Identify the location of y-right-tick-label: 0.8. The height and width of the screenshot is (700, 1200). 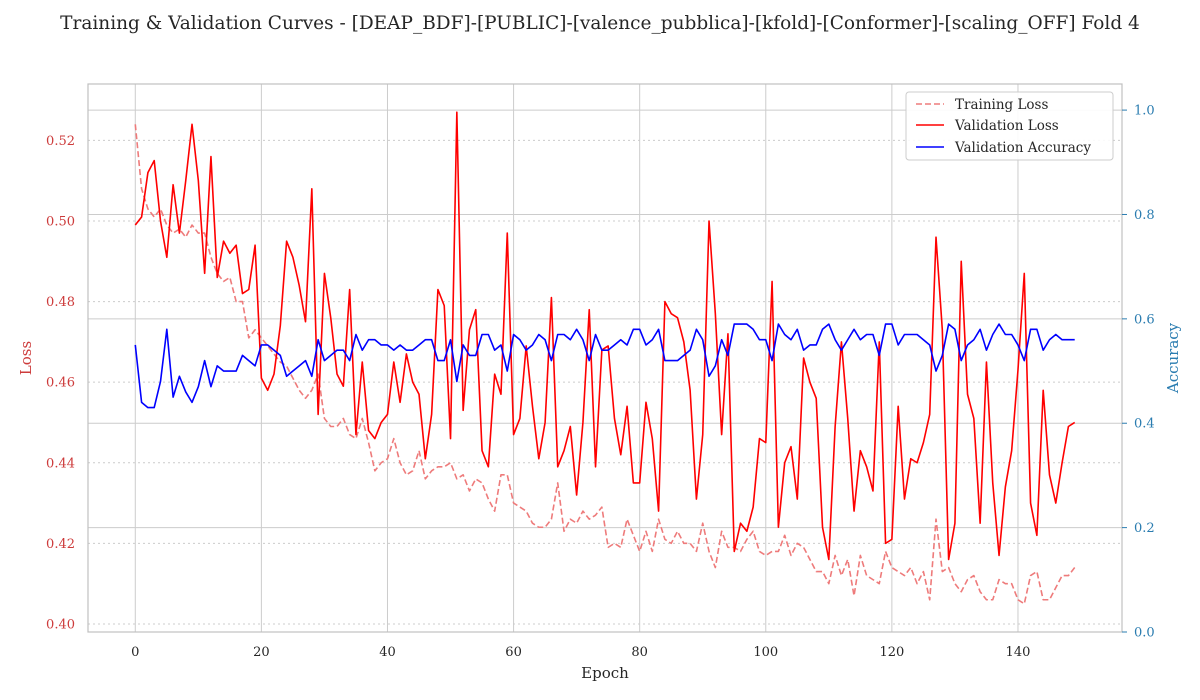
(1144, 215).